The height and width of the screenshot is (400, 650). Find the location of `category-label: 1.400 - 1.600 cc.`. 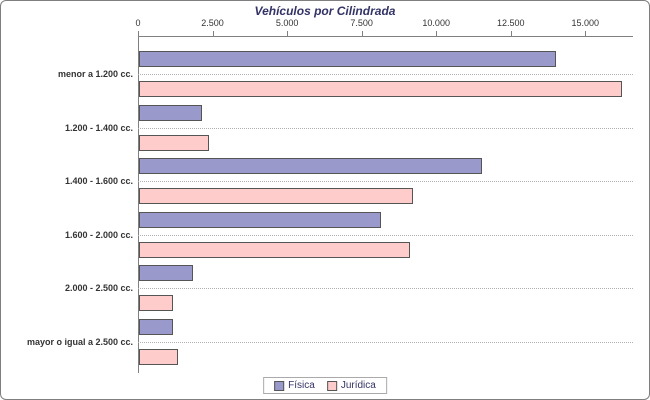

category-label: 1.400 - 1.600 cc. is located at coordinates (98, 181).